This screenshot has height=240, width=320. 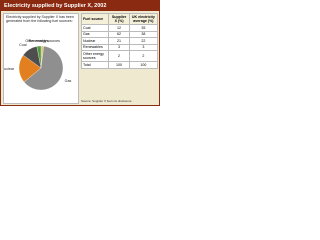 What do you see at coordinates (39, 41) in the screenshot?
I see `slice-label: Renewables` at bounding box center [39, 41].